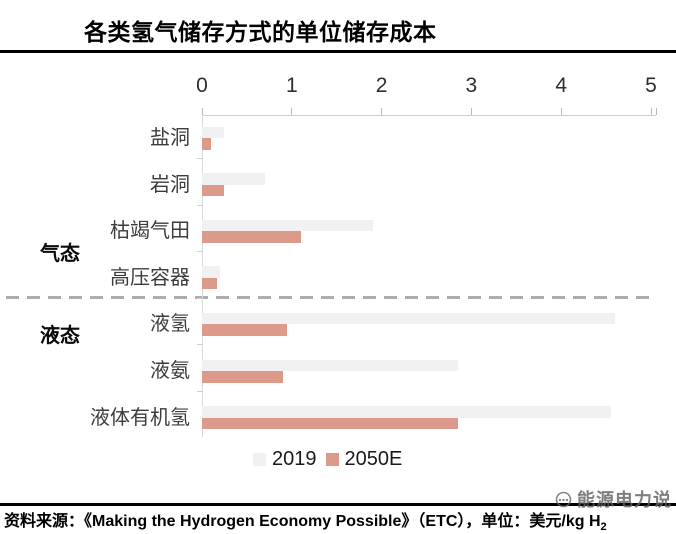  I want to click on legend-swatch-2050e, so click(332, 459).